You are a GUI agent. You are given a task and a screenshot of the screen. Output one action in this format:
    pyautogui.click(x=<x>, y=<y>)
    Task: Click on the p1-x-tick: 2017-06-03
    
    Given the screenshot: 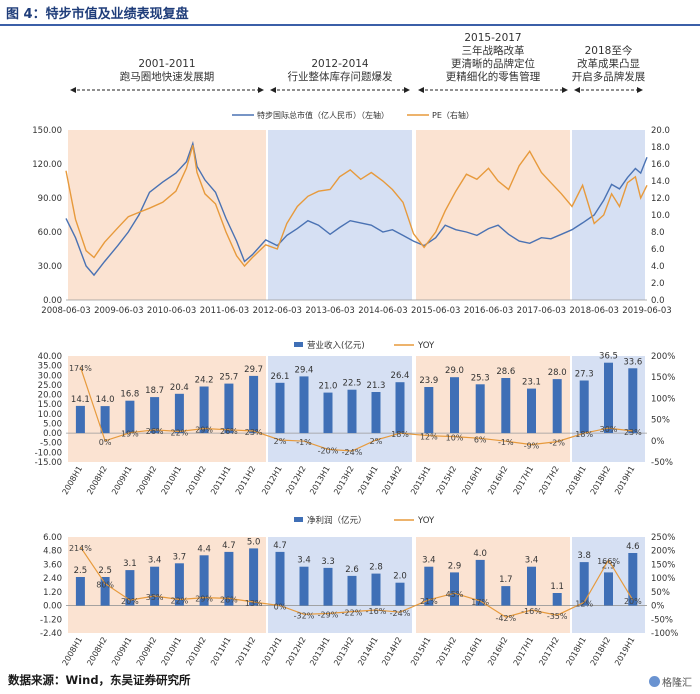 What is the action you would take?
    pyautogui.click(x=541, y=311)
    